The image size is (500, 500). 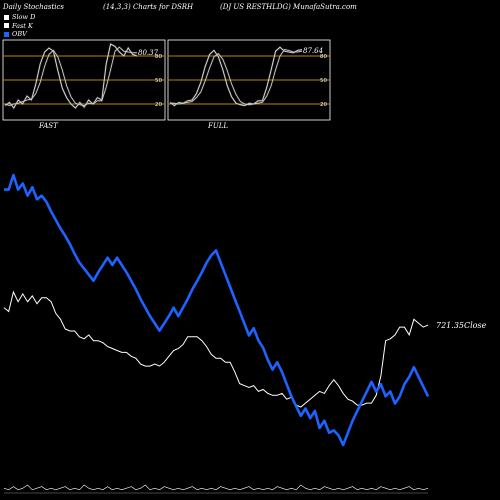 What do you see at coordinates (217, 126) in the screenshot?
I see `panel-label: FULL` at bounding box center [217, 126].